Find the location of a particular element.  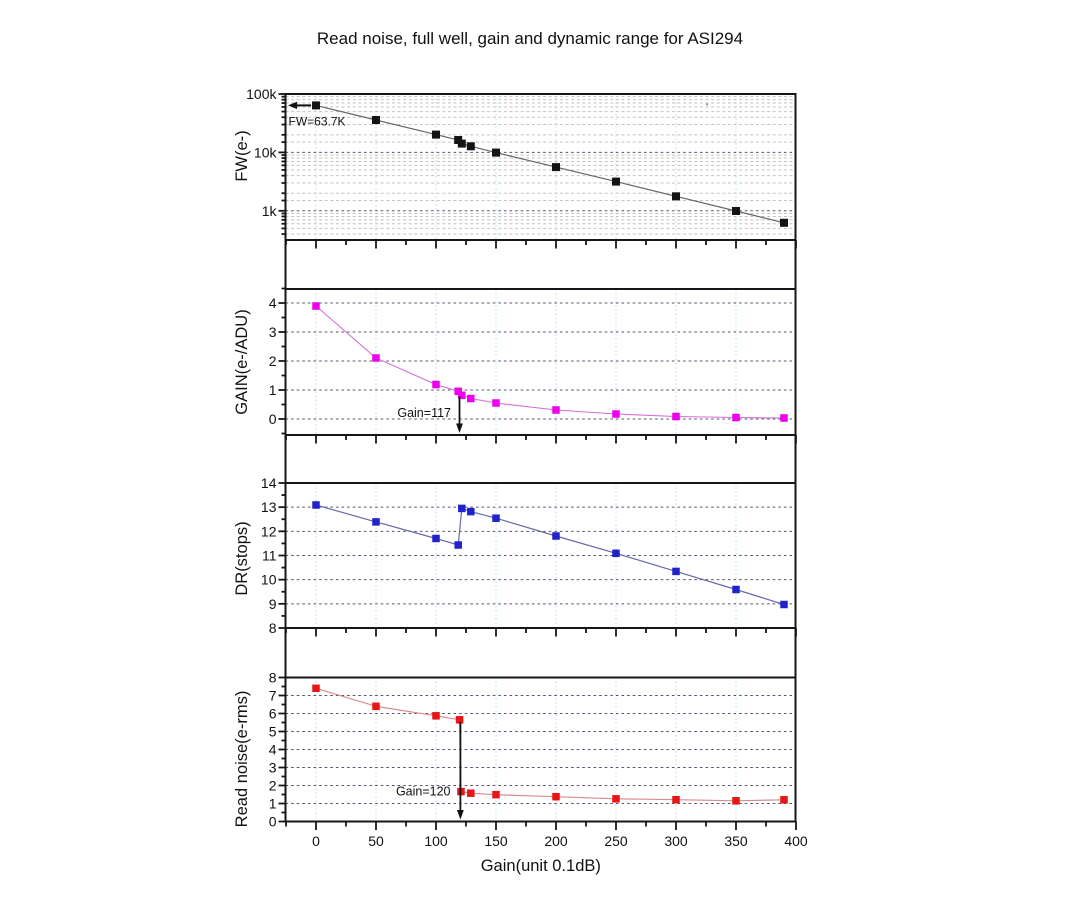

svg-text: 9 is located at coordinates (273, 604).